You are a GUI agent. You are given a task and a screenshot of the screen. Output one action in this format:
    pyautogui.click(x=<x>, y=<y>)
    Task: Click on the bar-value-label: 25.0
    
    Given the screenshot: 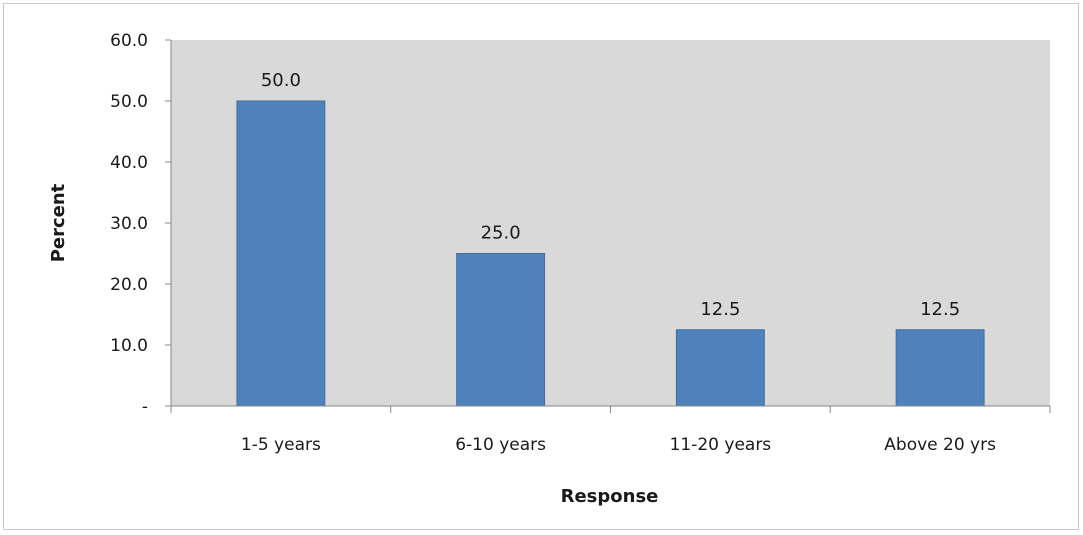 What is the action you would take?
    pyautogui.click(x=501, y=233)
    